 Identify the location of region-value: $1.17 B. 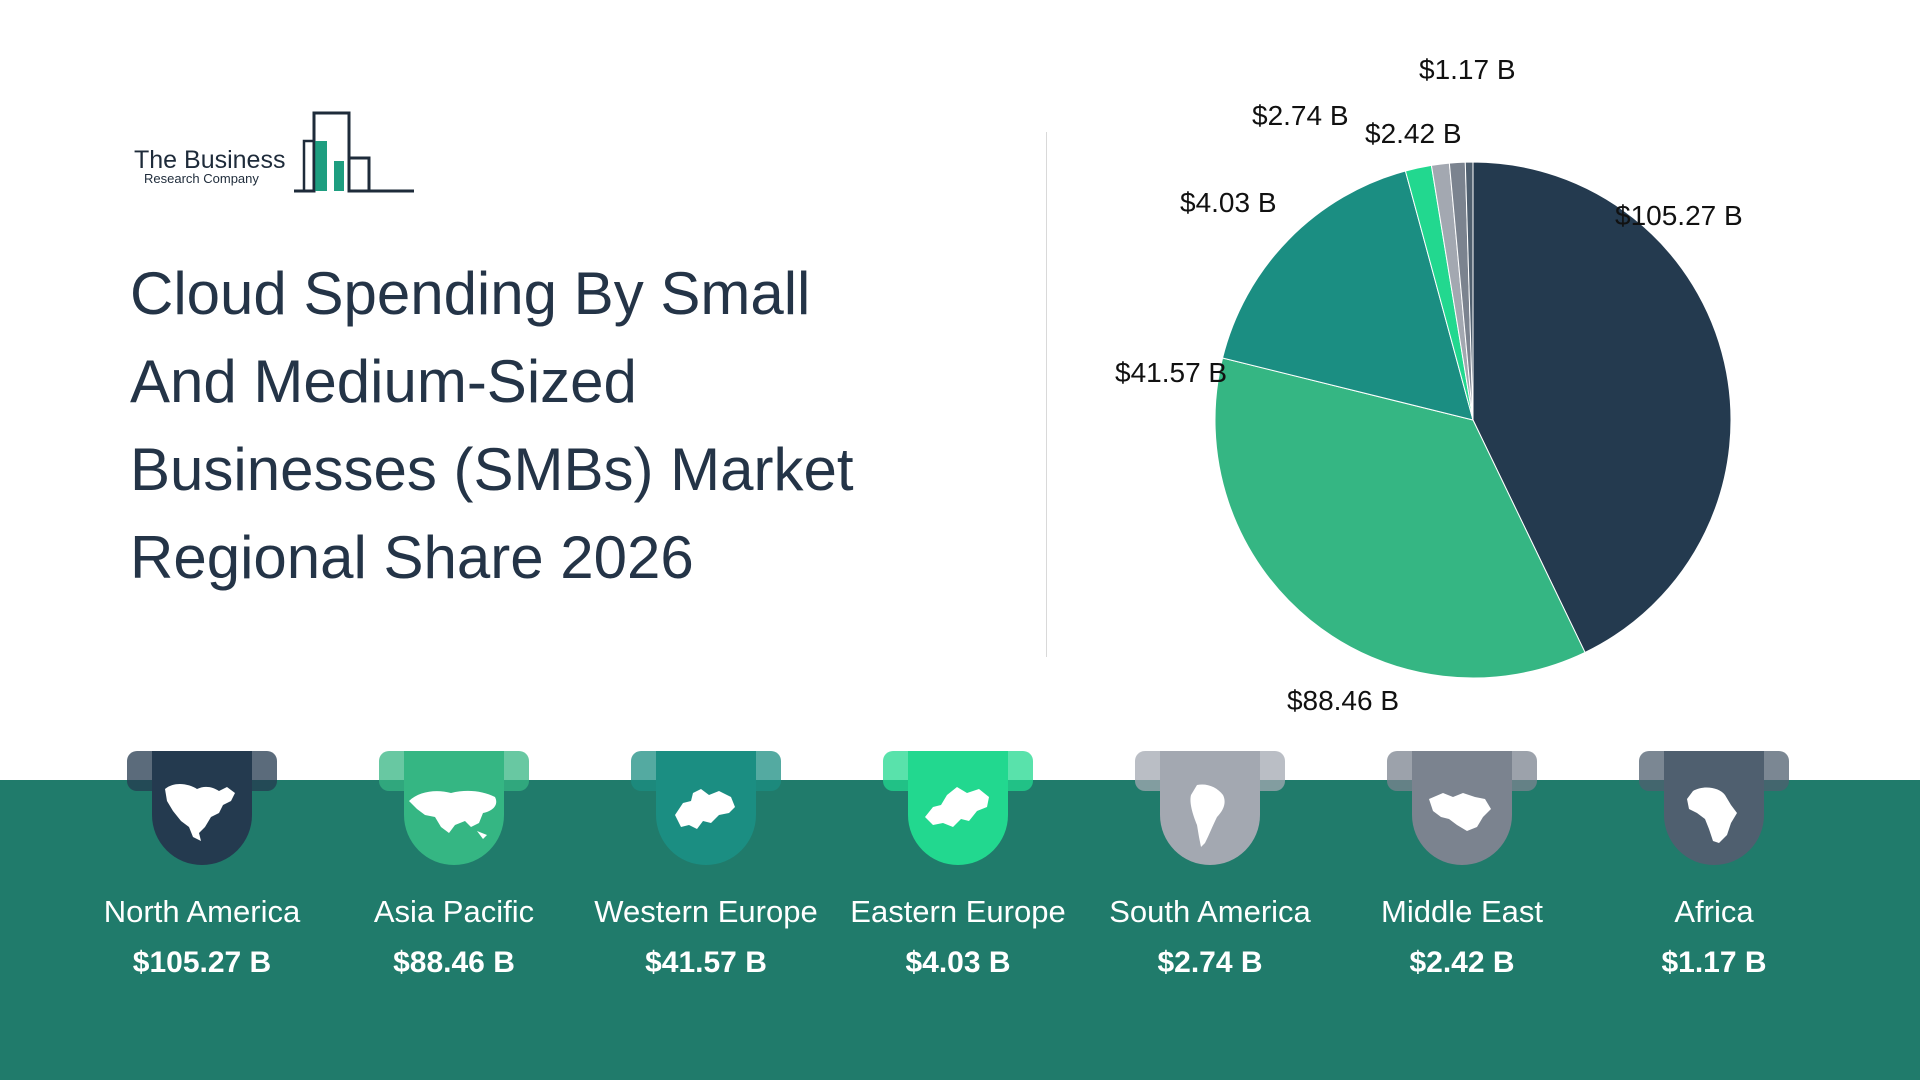
(1714, 962).